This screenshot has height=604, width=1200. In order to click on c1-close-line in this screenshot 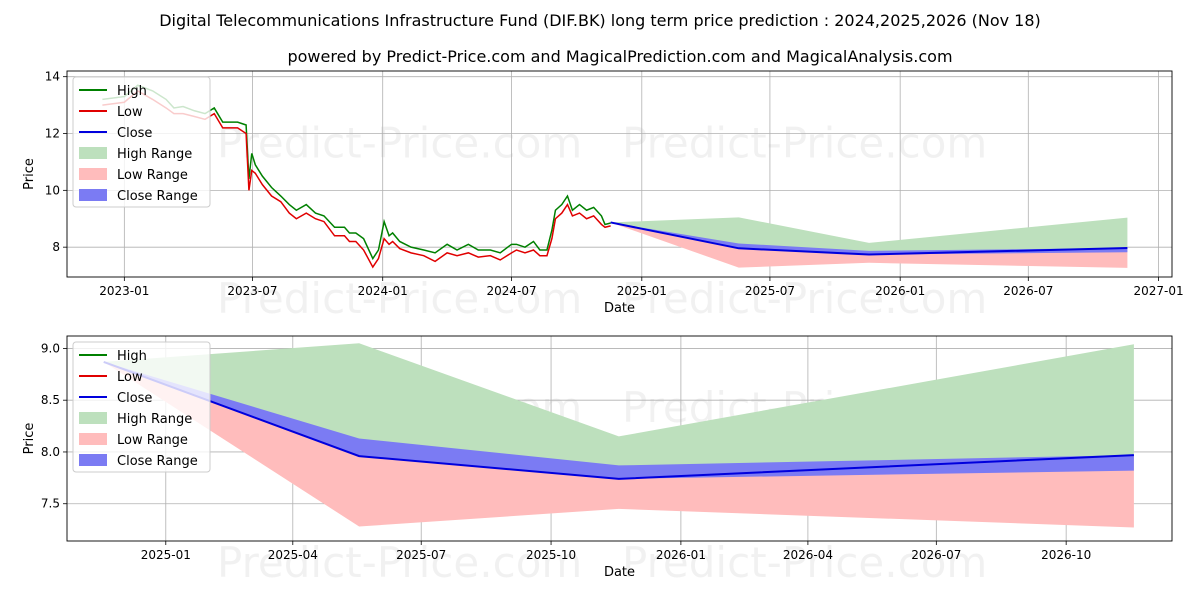, I will do `click(869, 238)`.